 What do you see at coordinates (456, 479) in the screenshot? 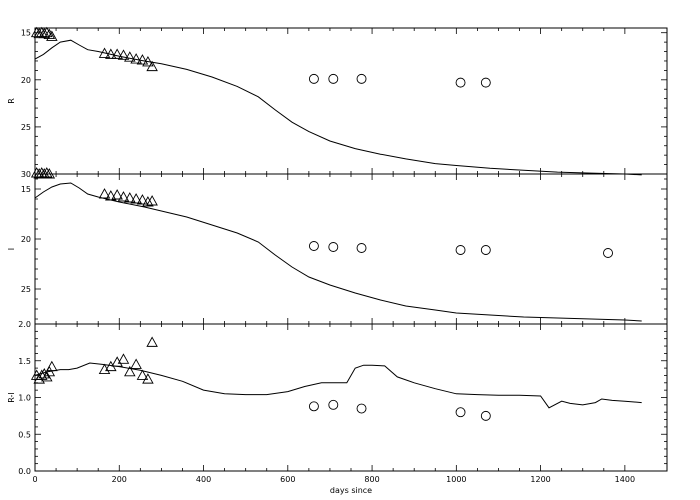
I see `panel-3-xtick-label: 1000` at bounding box center [456, 479].